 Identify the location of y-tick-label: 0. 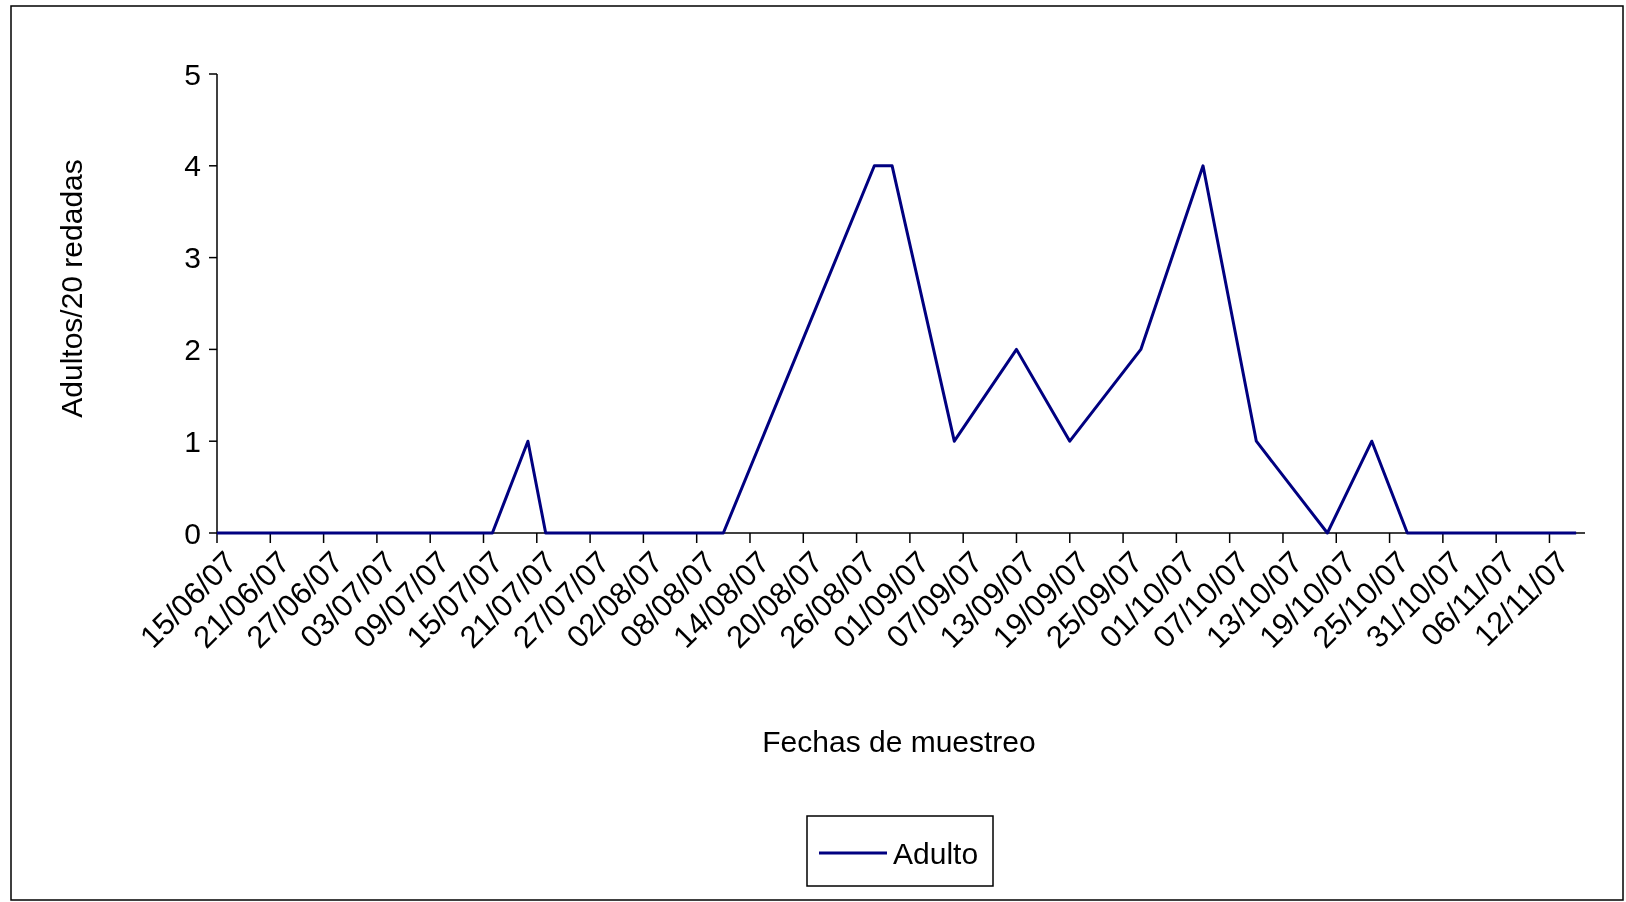
(192, 533).